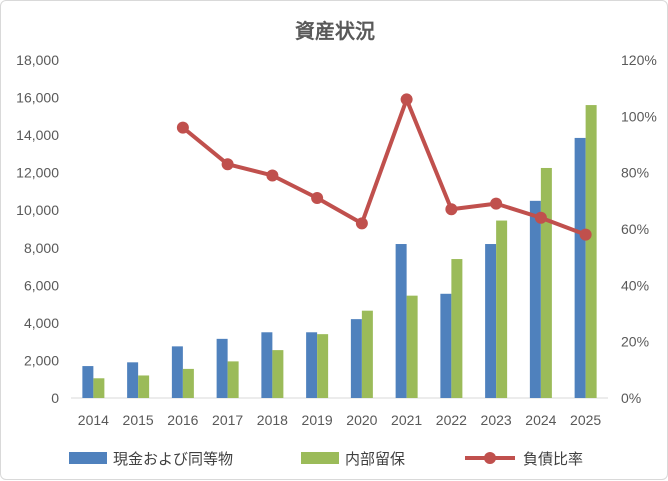  Describe the element at coordinates (93, 420) in the screenshot. I see `x-tick-label: 2014` at that location.